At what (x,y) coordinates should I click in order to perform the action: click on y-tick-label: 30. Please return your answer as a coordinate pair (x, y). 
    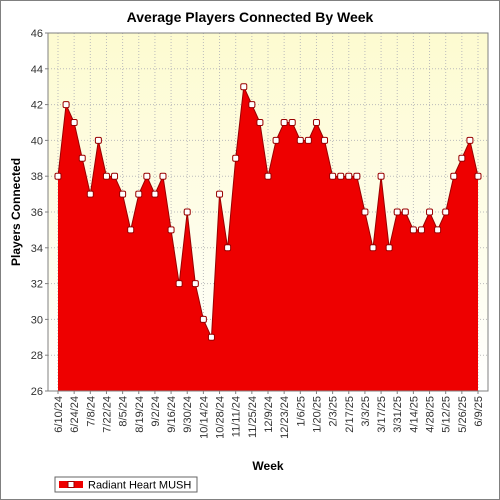
    Looking at the image, I should click on (37, 320).